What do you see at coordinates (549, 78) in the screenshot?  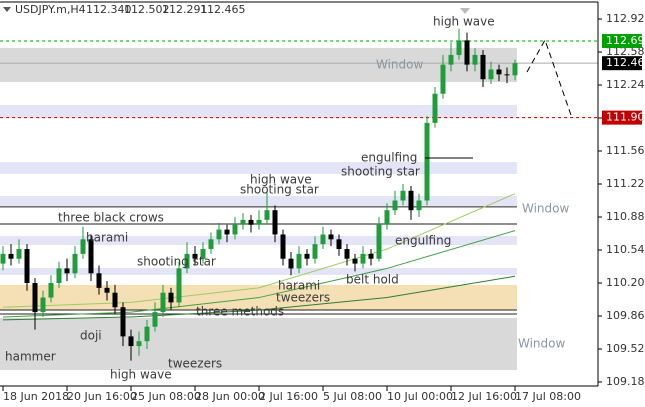 I see `forecast-path` at bounding box center [549, 78].